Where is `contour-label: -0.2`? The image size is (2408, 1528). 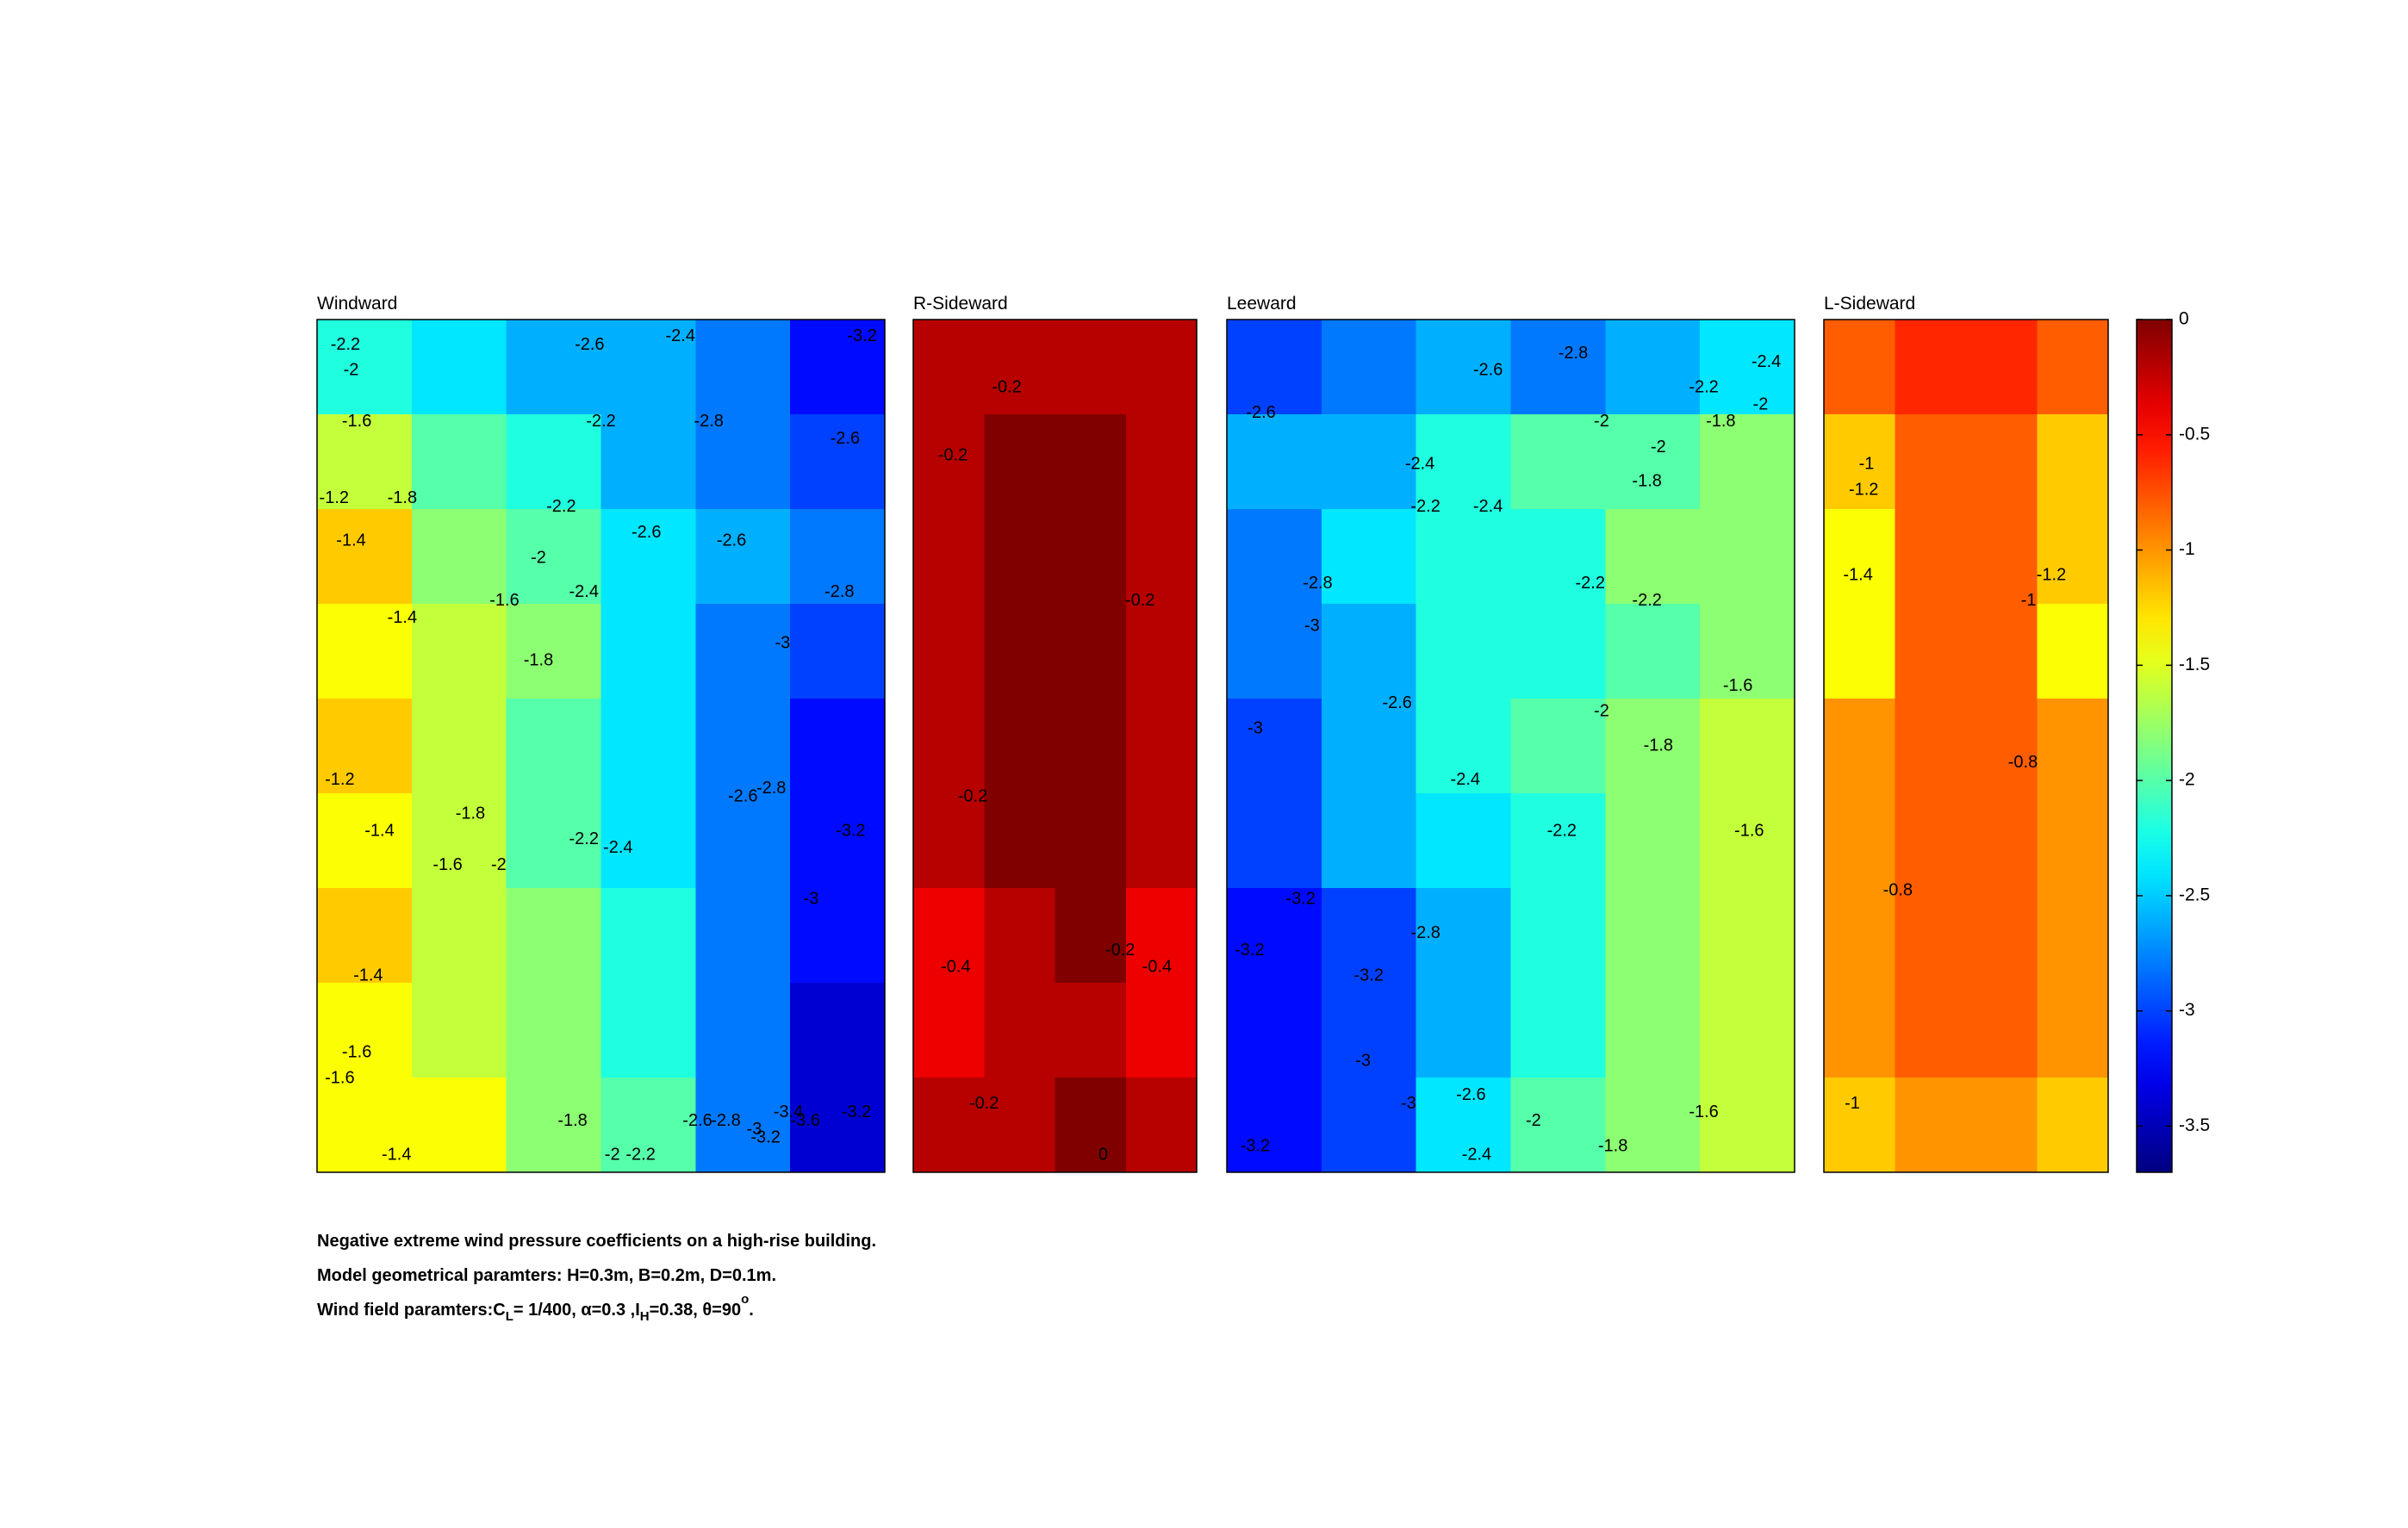
contour-label: -0.2 is located at coordinates (984, 1103).